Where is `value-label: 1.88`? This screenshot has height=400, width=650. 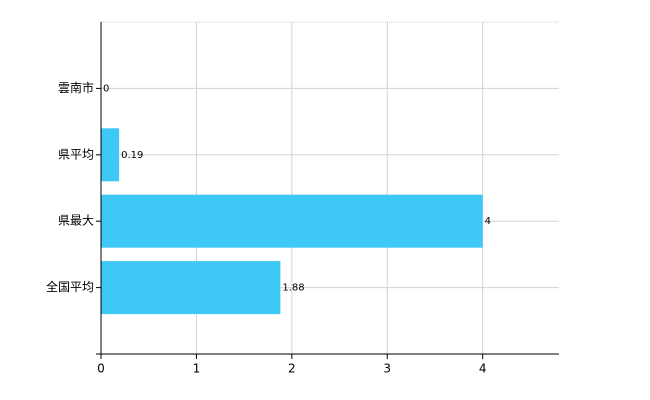 value-label: 1.88 is located at coordinates (293, 288).